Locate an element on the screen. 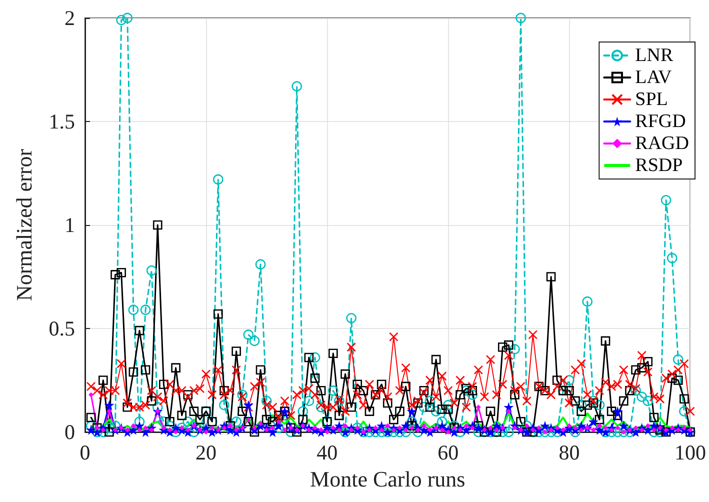  x-tick-label: 100 is located at coordinates (690, 452).